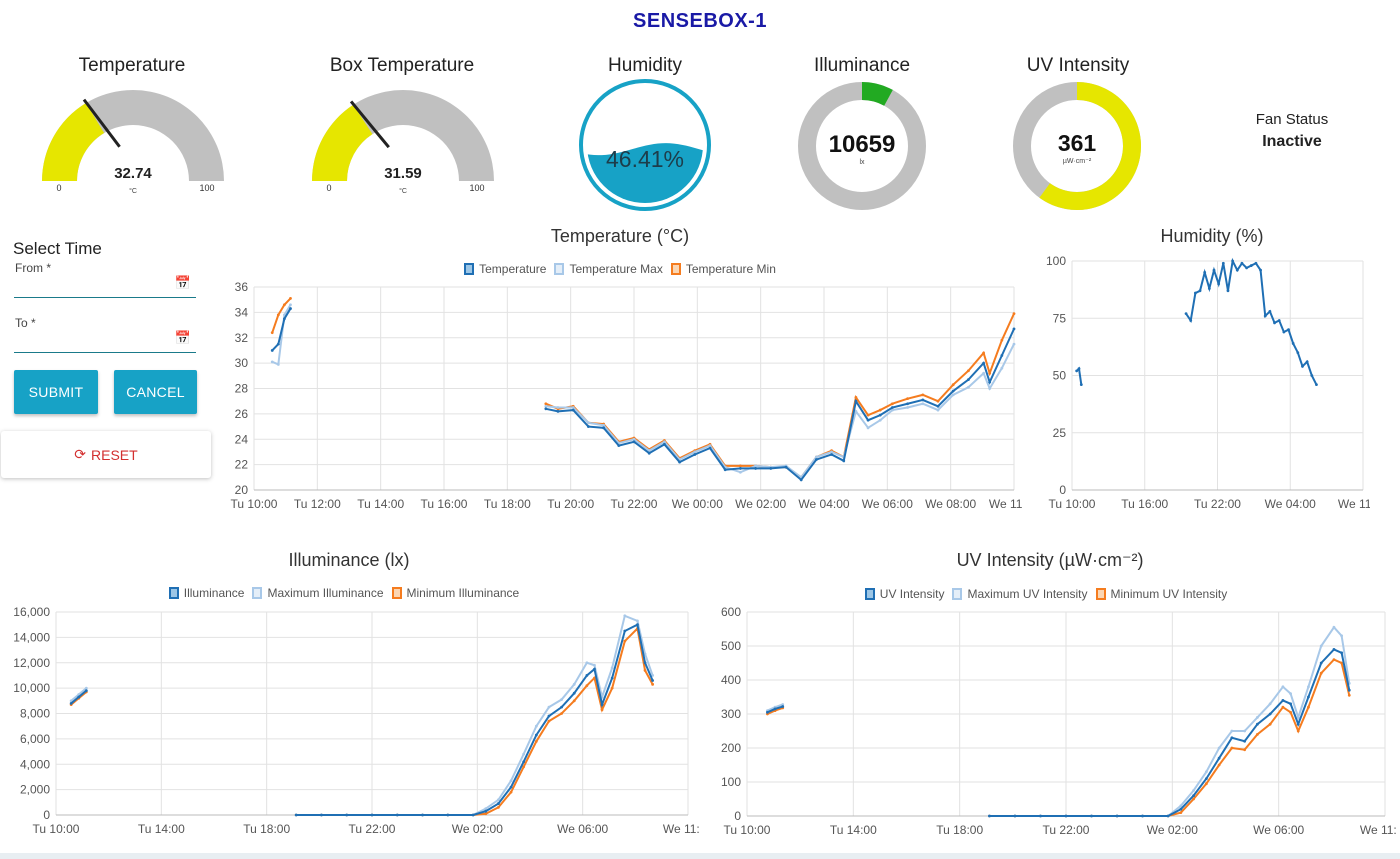 The height and width of the screenshot is (859, 1400). I want to click on y-tick-label: 500, so click(731, 646).